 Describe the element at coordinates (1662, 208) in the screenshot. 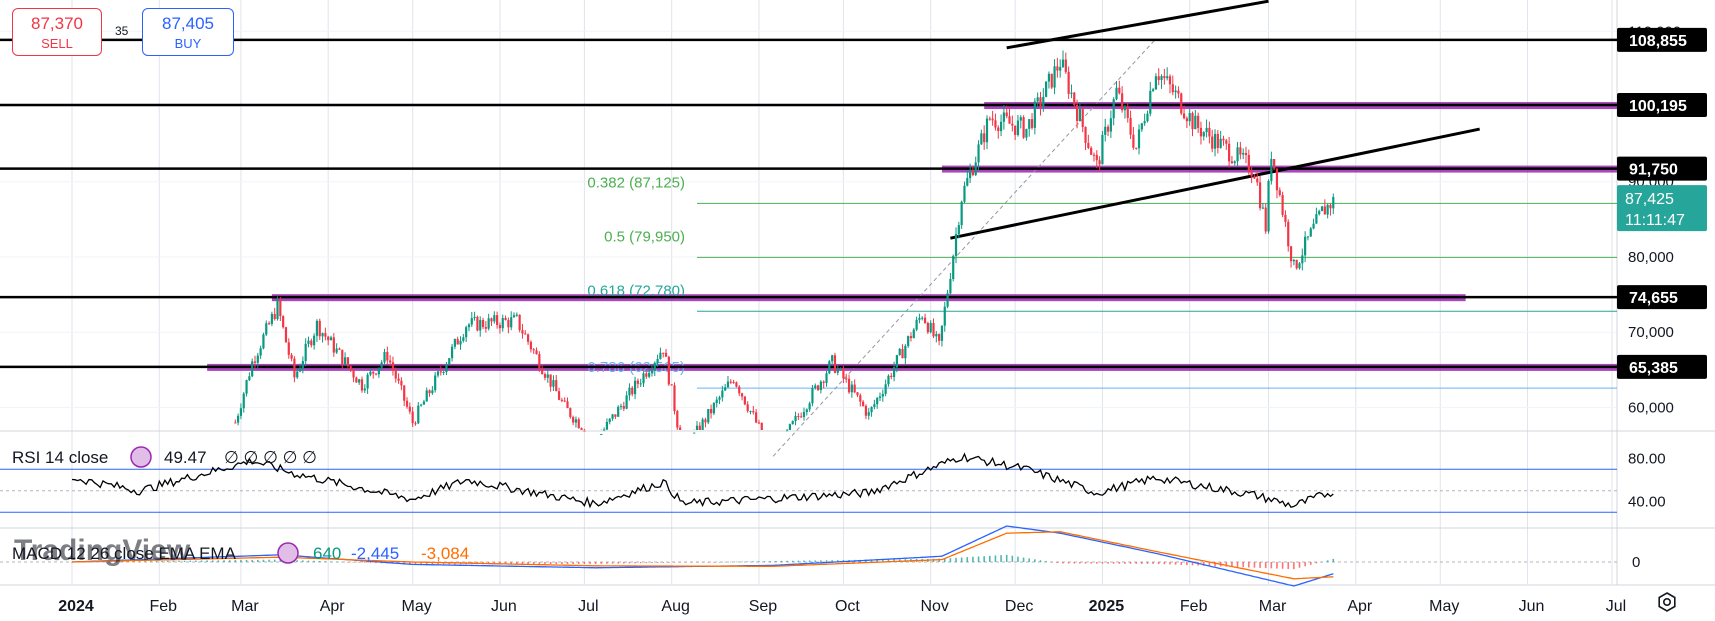

I see `current-price-tag` at that location.